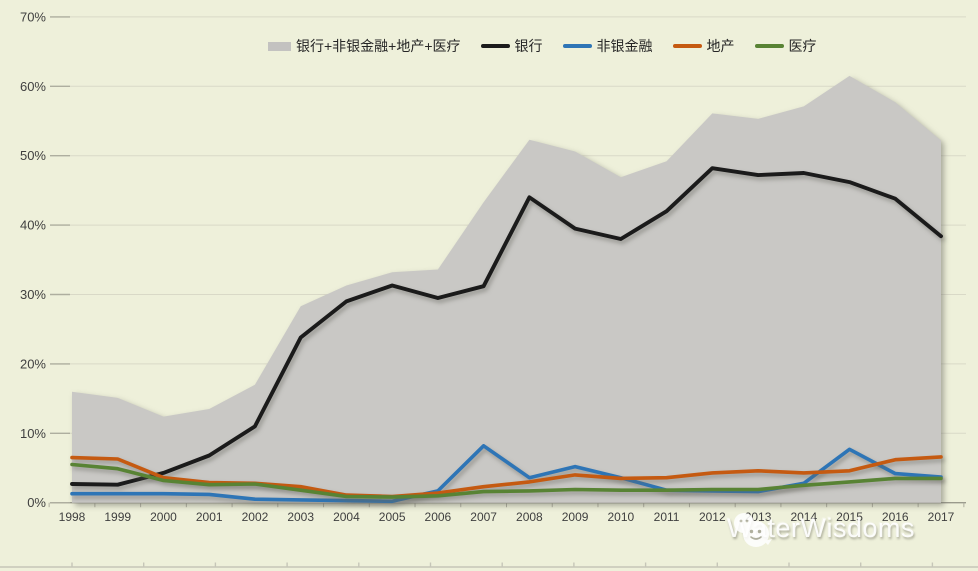  Describe the element at coordinates (667, 517) in the screenshot. I see `x-axis-label: 2011` at that location.